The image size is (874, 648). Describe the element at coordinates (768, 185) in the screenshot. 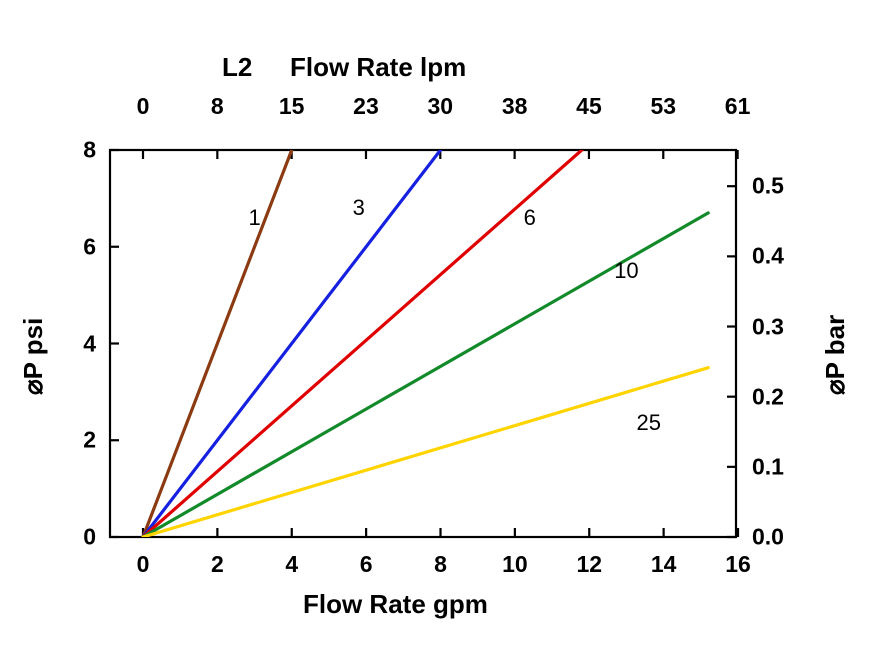

I see `y2-tick-label-0.5: 0.5` at that location.